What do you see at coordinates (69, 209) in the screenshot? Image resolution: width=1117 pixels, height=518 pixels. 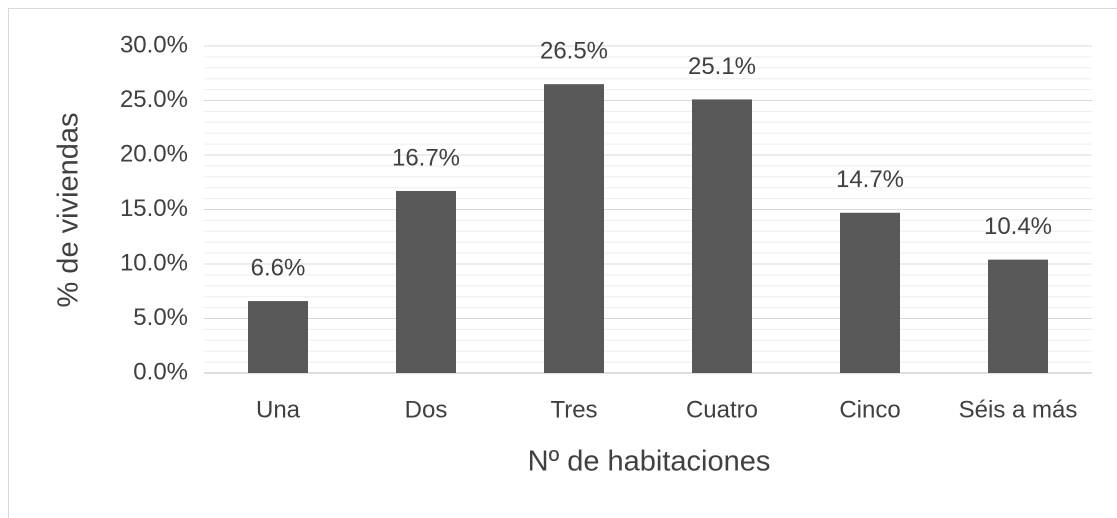 I see `y-axis-title: % de viviendas` at bounding box center [69, 209].